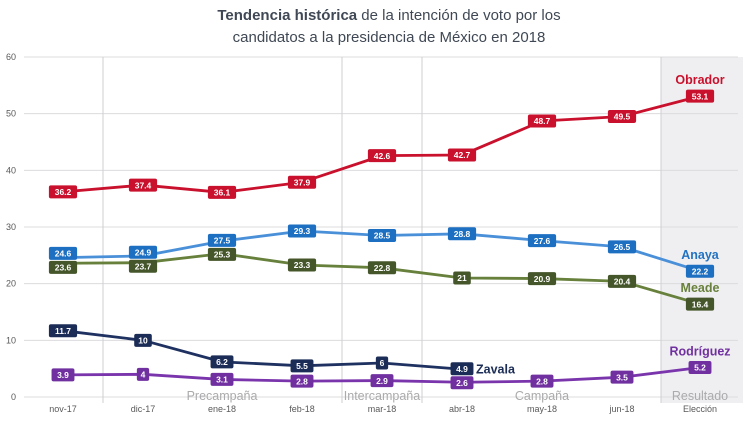  I want to click on x-axis-tick-label: mar-18, so click(382, 409).